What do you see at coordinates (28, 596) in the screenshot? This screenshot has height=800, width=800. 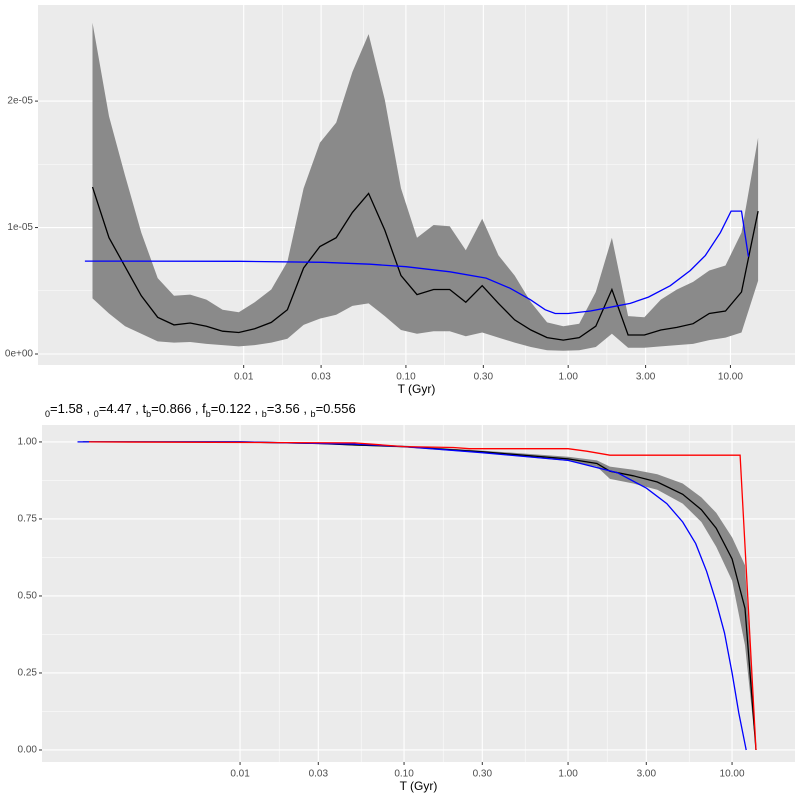 I see `y-tick-label: 0.50` at bounding box center [28, 596].